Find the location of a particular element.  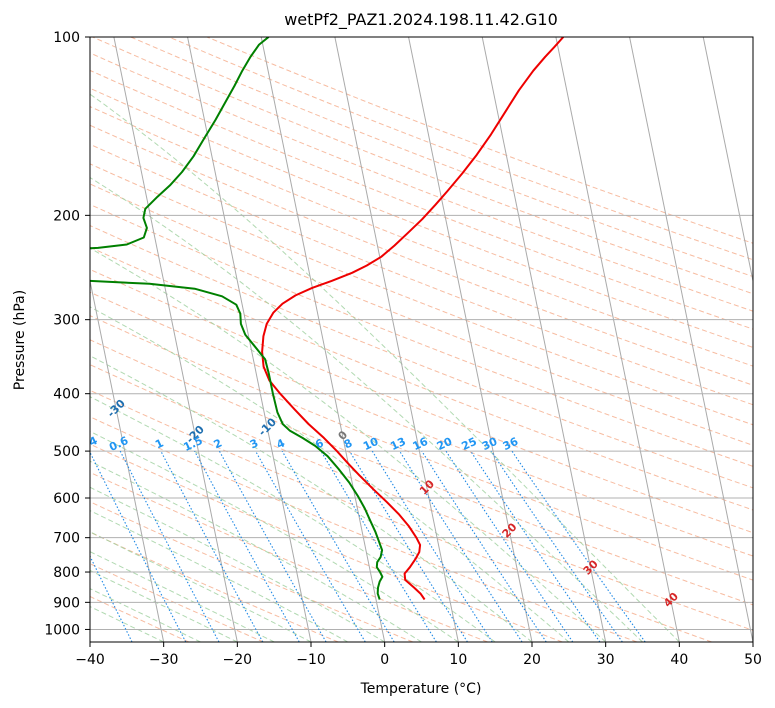

y-tick-label: 800 is located at coordinates (66, 573).